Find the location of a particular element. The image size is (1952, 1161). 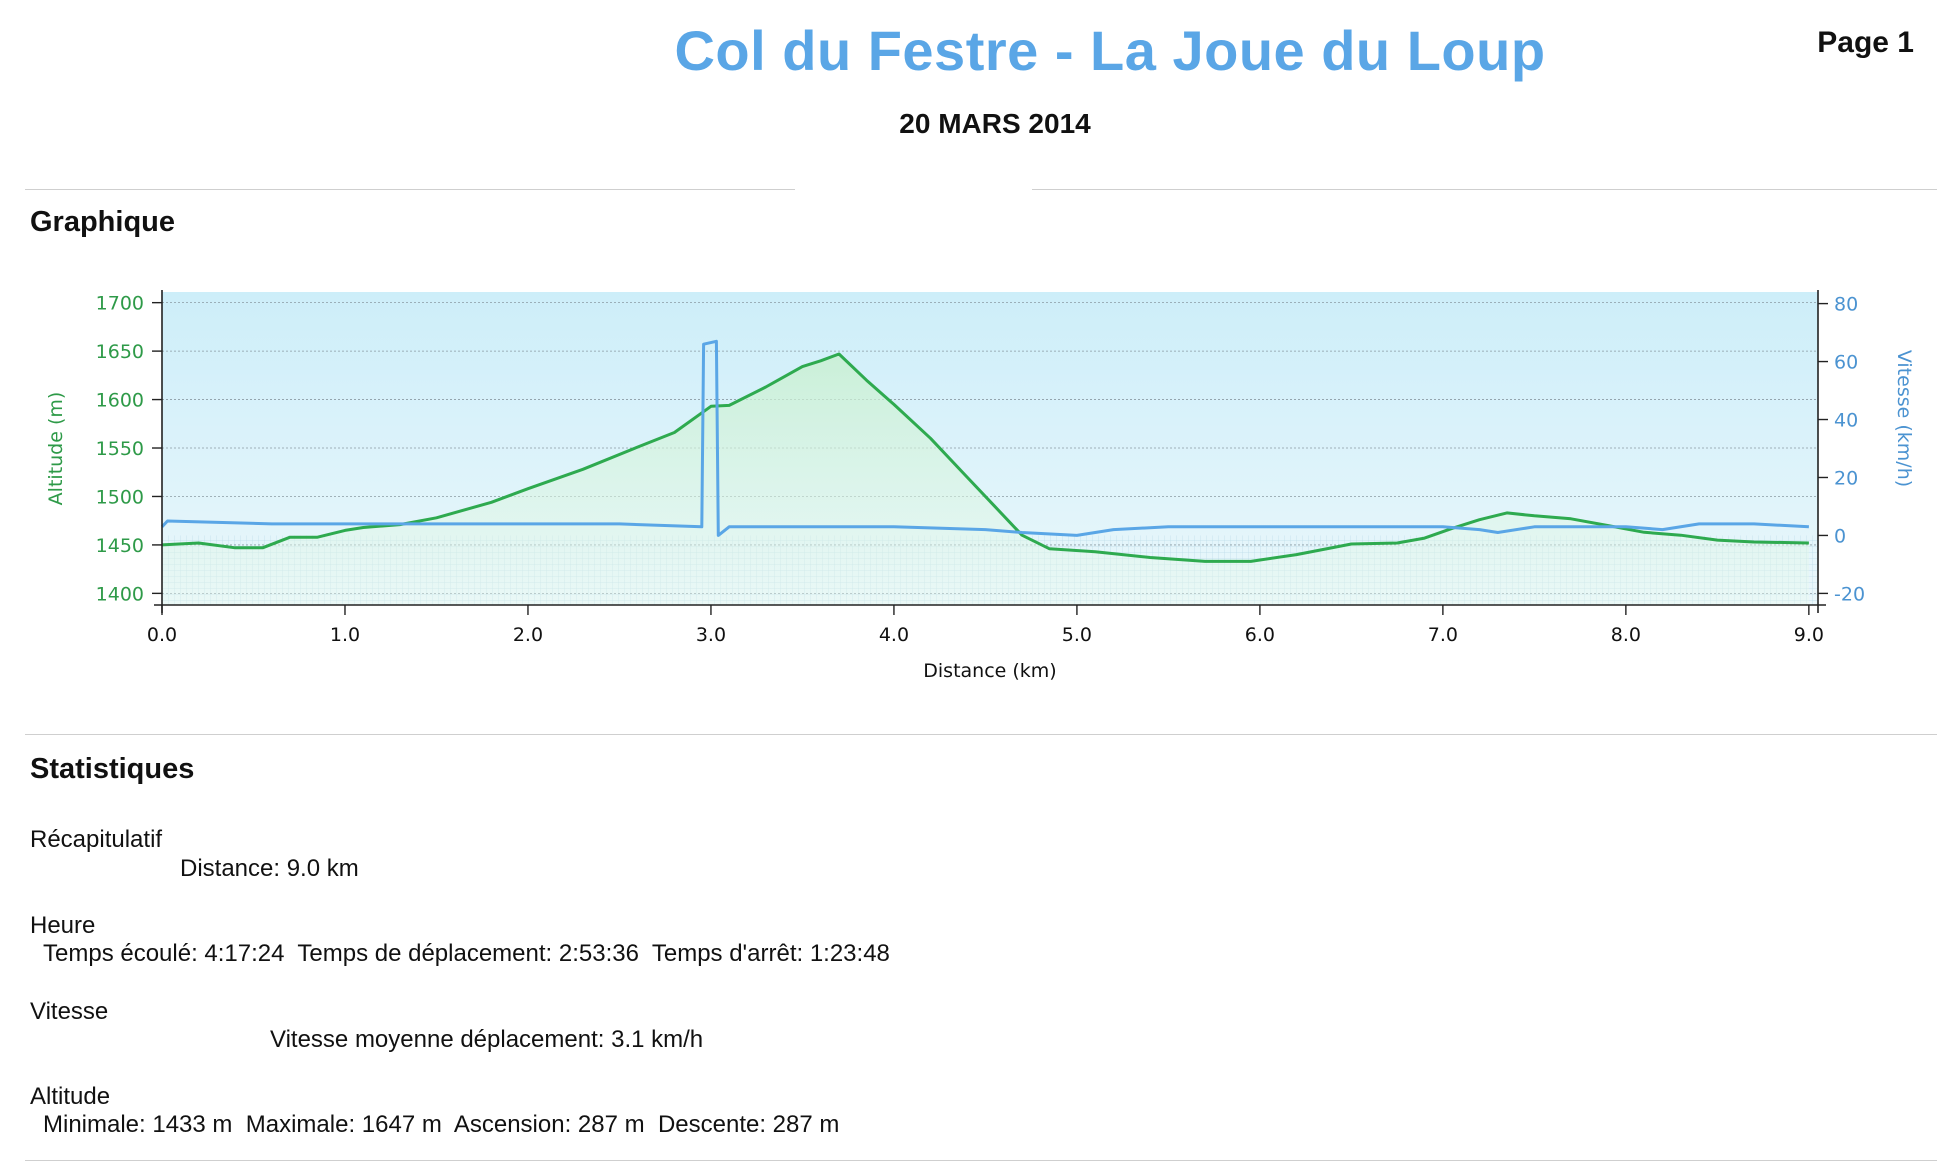

right-tick-label: 0 is located at coordinates (1840, 536).